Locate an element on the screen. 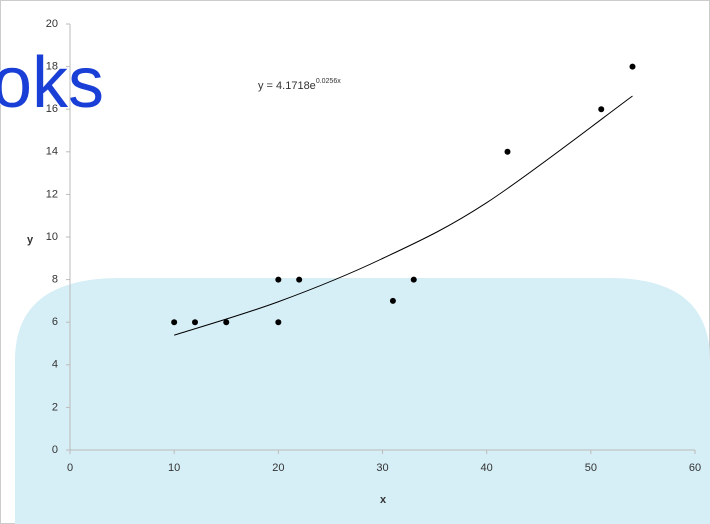 The height and width of the screenshot is (524, 710). x-tick-label: 10 is located at coordinates (174, 468).